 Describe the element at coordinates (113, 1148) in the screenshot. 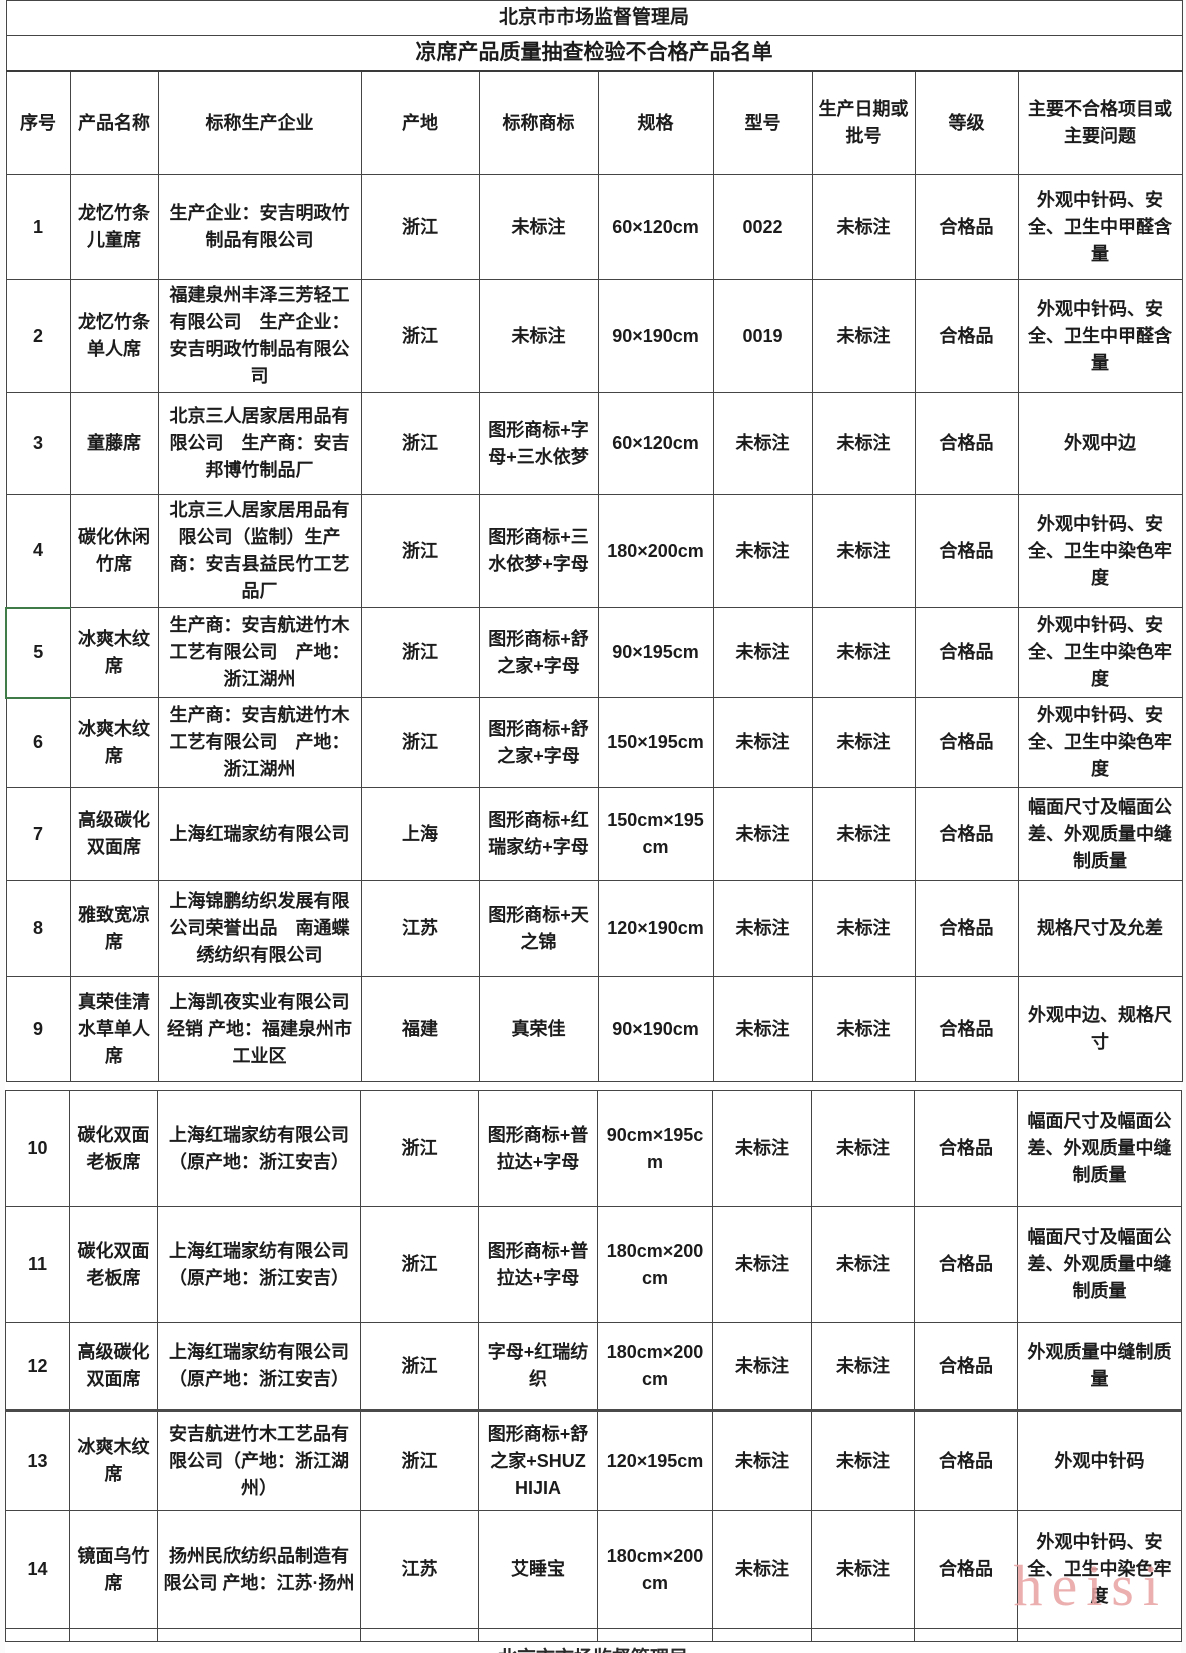

I see `cell-name: 碳化双面老板席` at that location.